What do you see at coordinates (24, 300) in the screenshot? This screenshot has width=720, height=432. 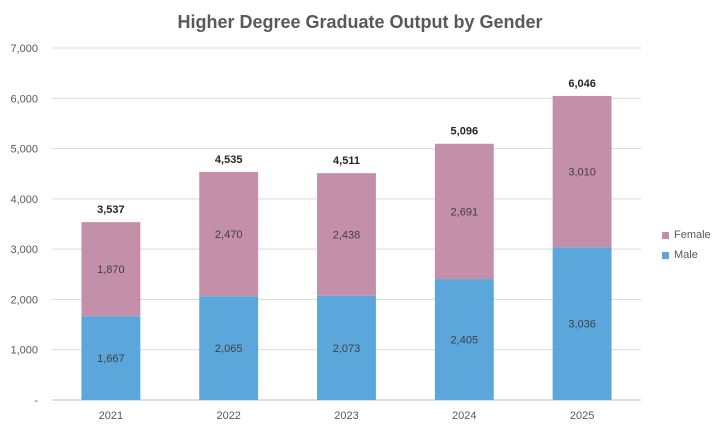 I see `y-tick-label: 2,000` at bounding box center [24, 300].